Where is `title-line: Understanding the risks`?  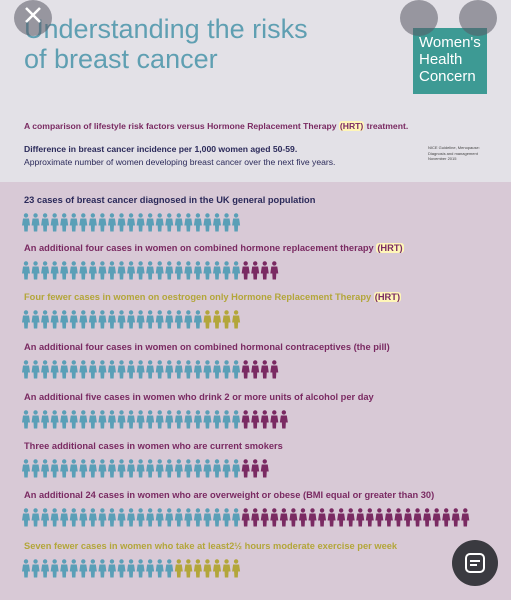
title-line: Understanding the risks is located at coordinates (166, 29).